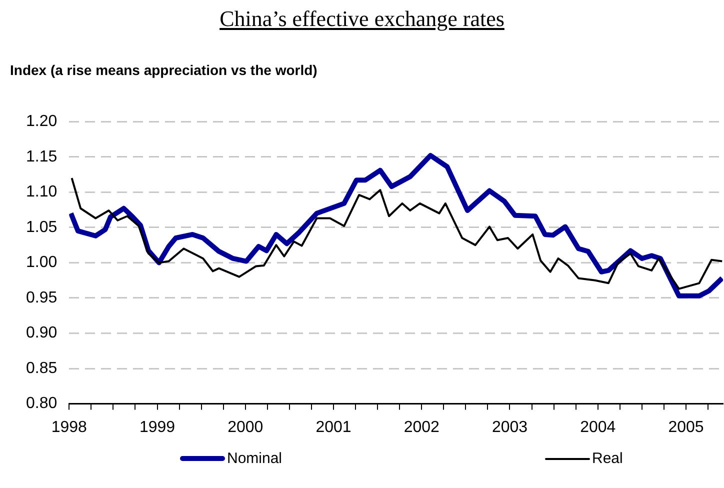 This screenshot has width=724, height=488. What do you see at coordinates (42, 403) in the screenshot?
I see `y-tick-label: 0.80` at bounding box center [42, 403].